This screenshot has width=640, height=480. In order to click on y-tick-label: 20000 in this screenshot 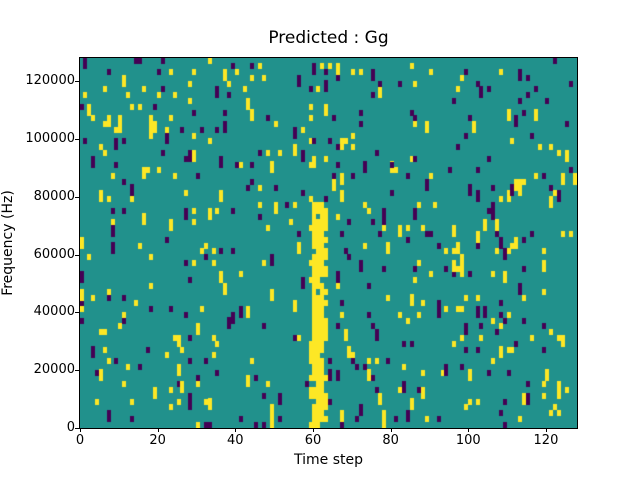, I will do `click(54, 370)`.